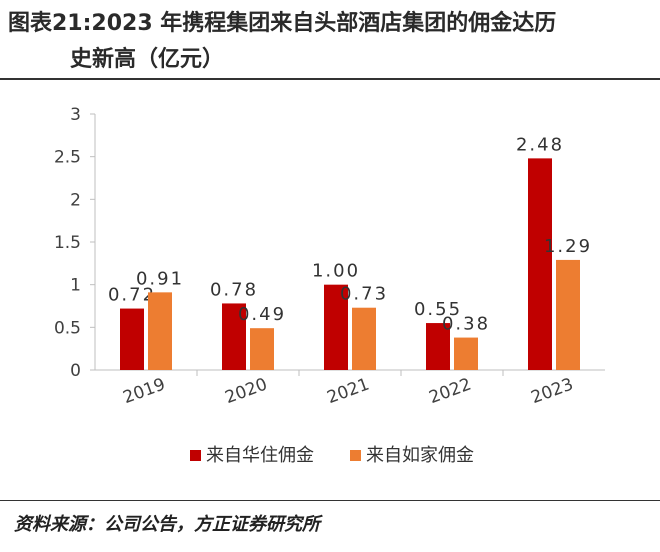 The width and height of the screenshot is (660, 552). What do you see at coordinates (330, 500) in the screenshot?
I see `source-divider` at bounding box center [330, 500].